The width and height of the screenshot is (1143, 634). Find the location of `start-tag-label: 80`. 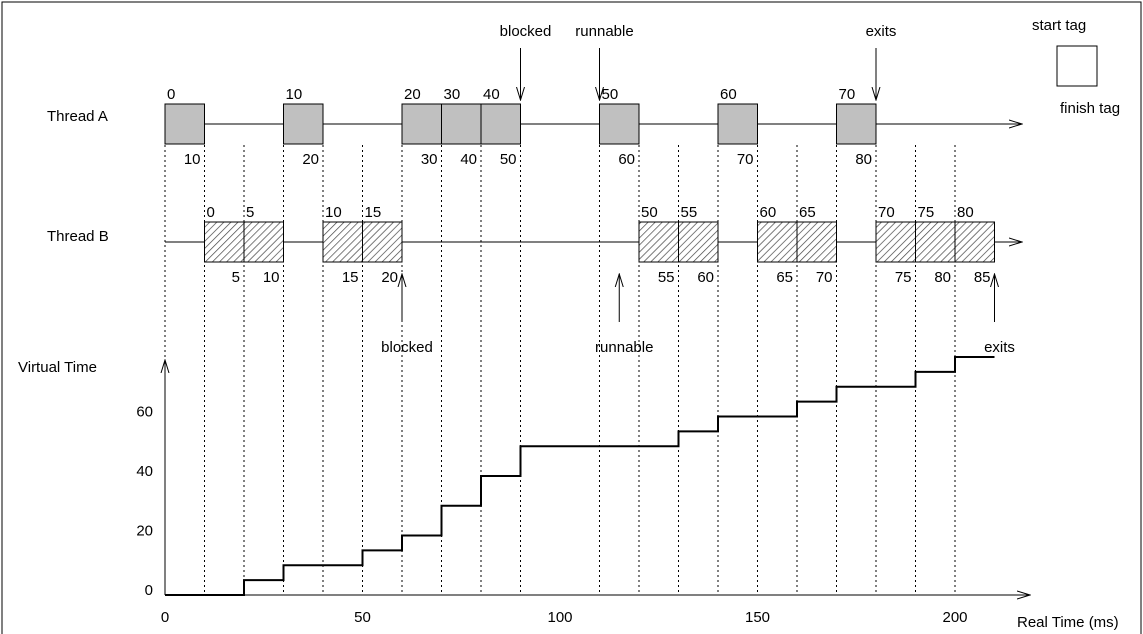

start-tag-label: 80 is located at coordinates (965, 212).